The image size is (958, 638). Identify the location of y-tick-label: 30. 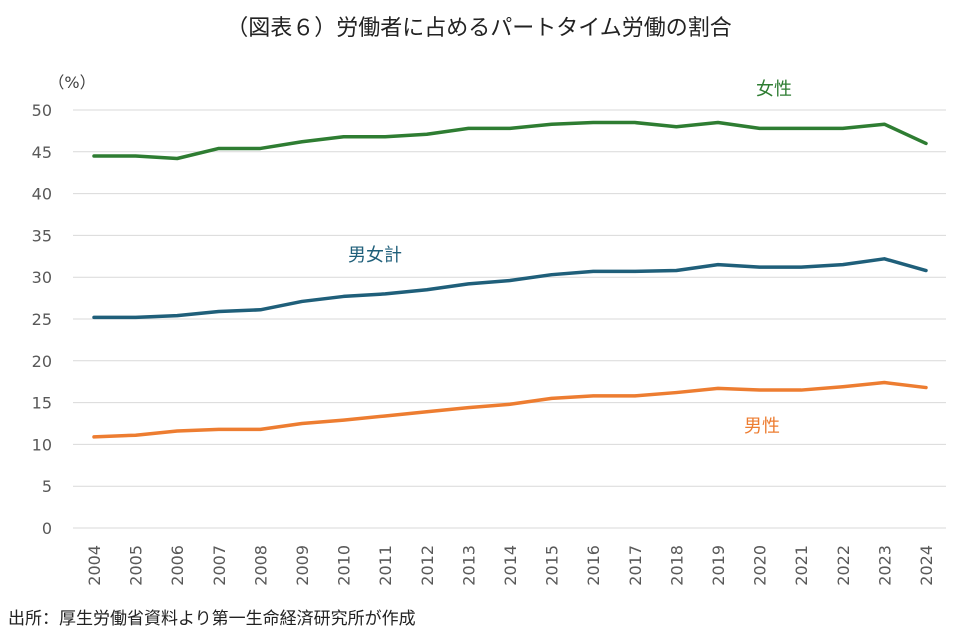
(42, 277).